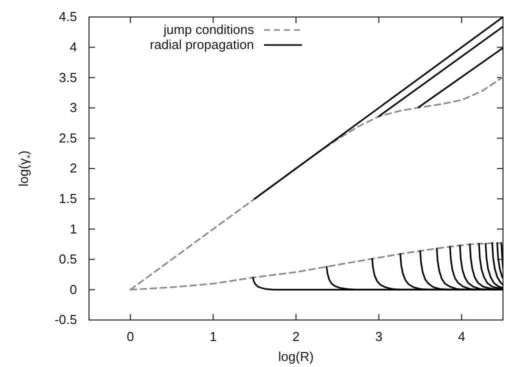  What do you see at coordinates (73, 228) in the screenshot?
I see `y-tick-label: 1` at bounding box center [73, 228].